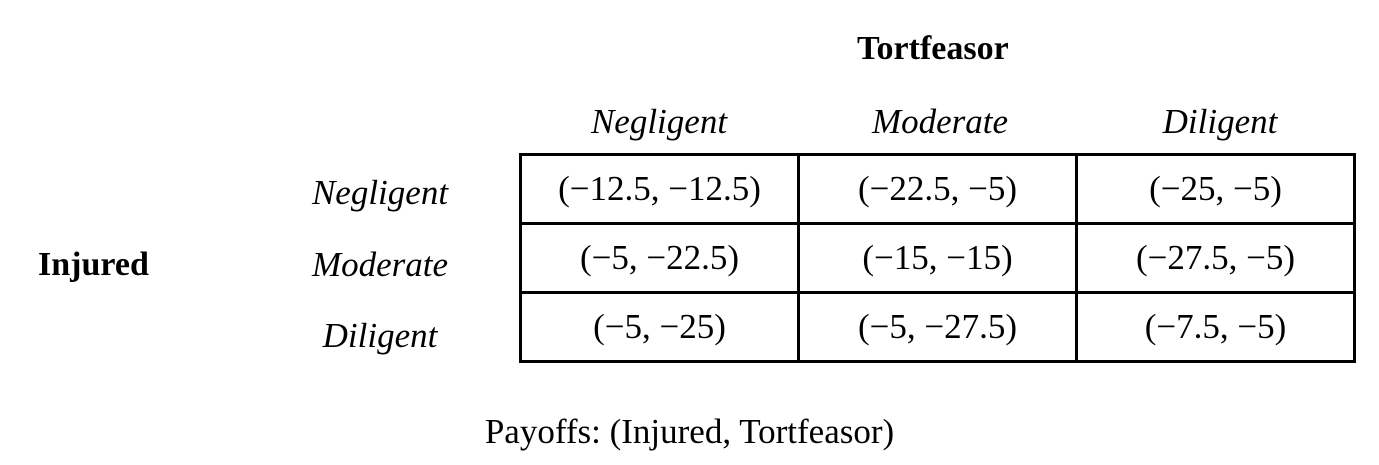 The width and height of the screenshot is (1379, 465). I want to click on column-strategy-negligent: Negligent, so click(659, 121).